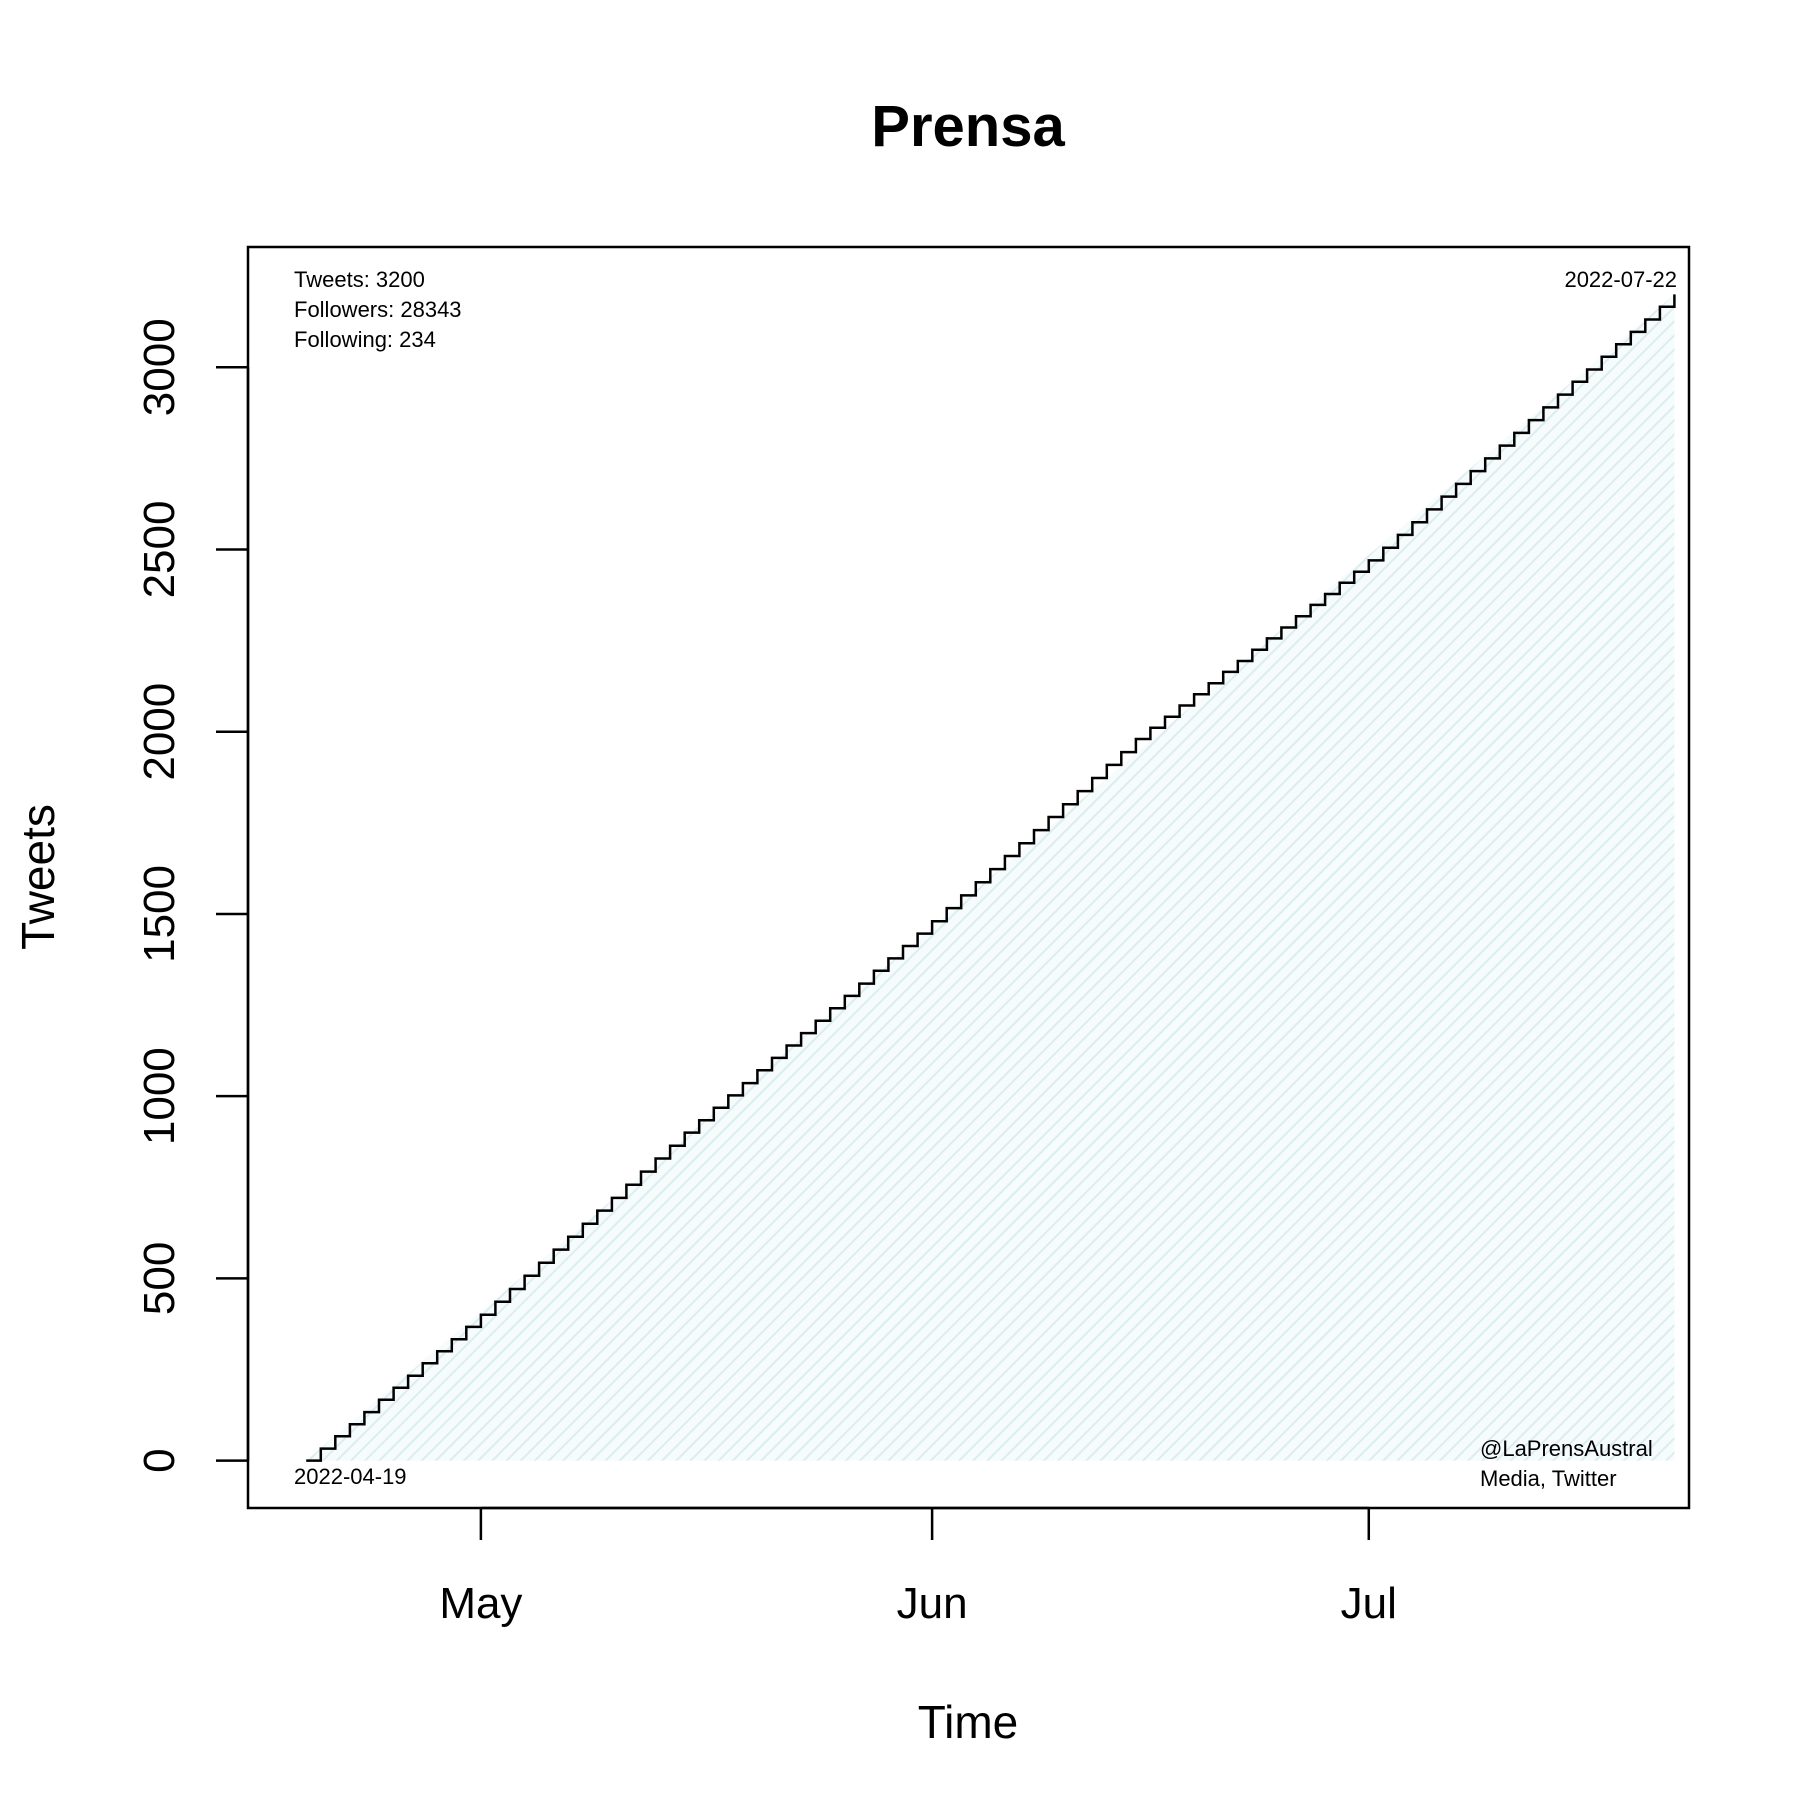 The image size is (1800, 1800). I want to click on end-date-label: 2022-07-22, so click(1620, 279).